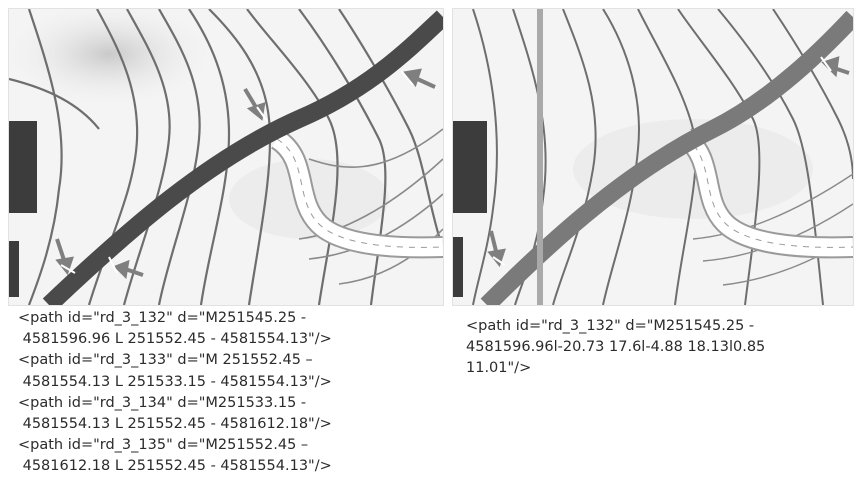 Image resolution: width=860 pixels, height=498 pixels. Describe the element at coordinates (499, 368) in the screenshot. I see `code-line: 11.01"/>` at that location.